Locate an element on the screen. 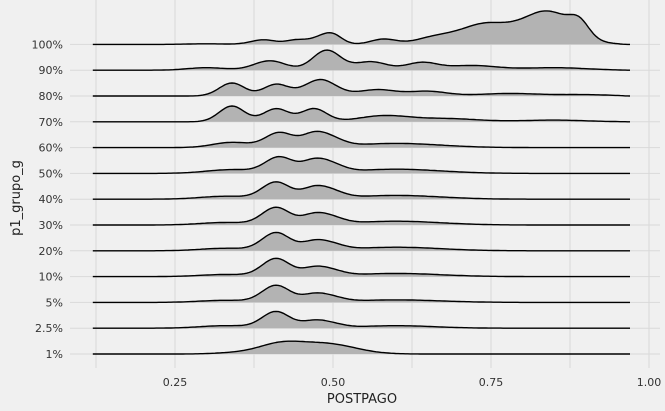  ridge-fill-70pct is located at coordinates (361, 114).